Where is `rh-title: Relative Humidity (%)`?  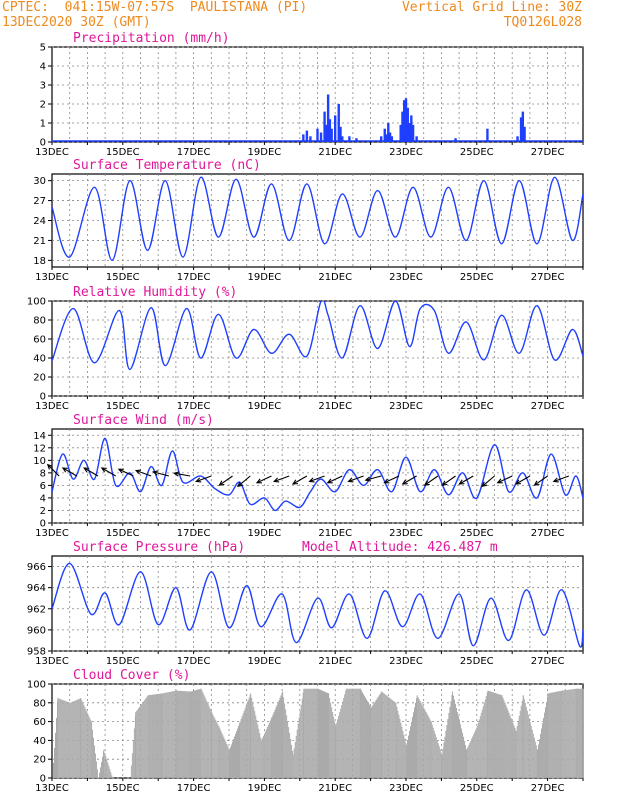 rh-title: Relative Humidity (%) is located at coordinates (155, 292).